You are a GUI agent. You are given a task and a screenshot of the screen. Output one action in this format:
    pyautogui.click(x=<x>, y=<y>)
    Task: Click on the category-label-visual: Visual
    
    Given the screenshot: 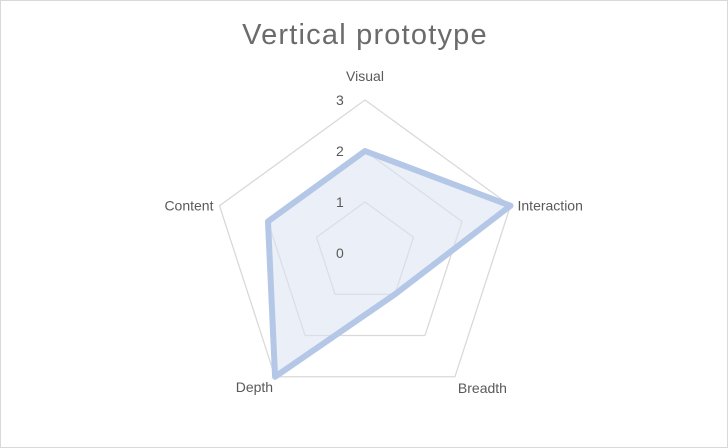 What is the action you would take?
    pyautogui.click(x=365, y=76)
    